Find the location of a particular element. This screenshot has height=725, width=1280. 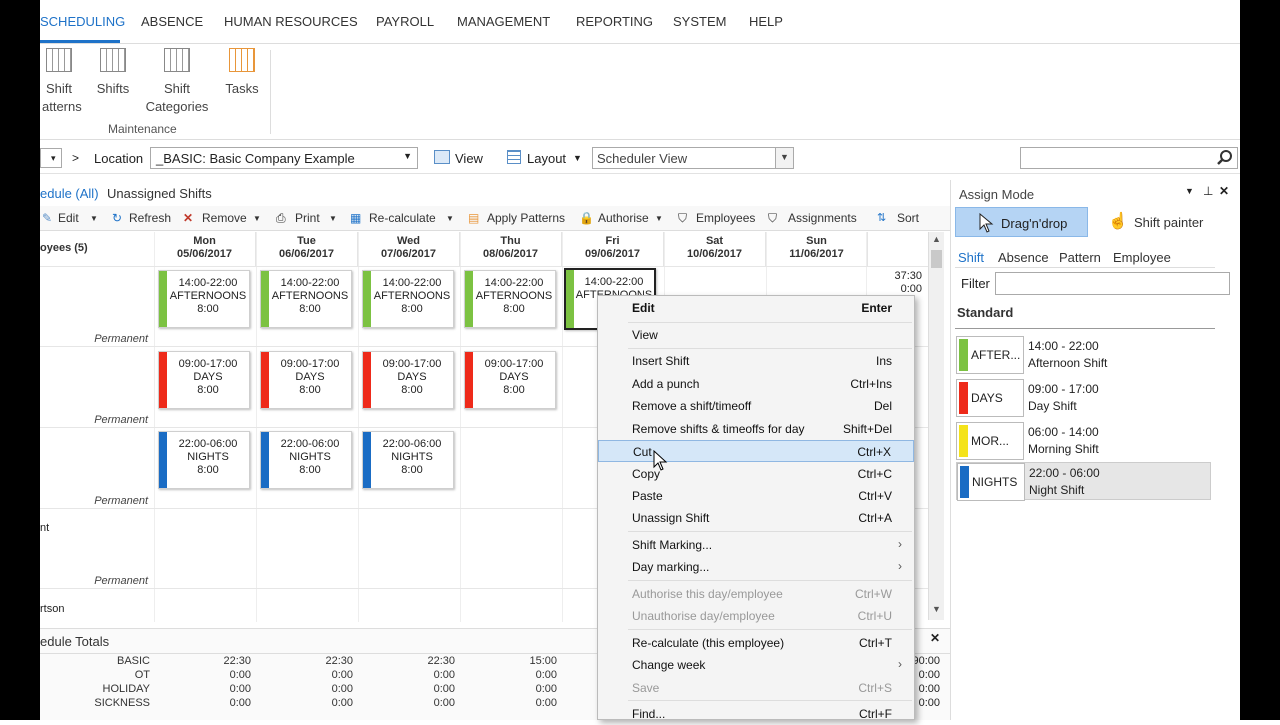

tab-schedule-all: edule (All) is located at coordinates (69, 193).